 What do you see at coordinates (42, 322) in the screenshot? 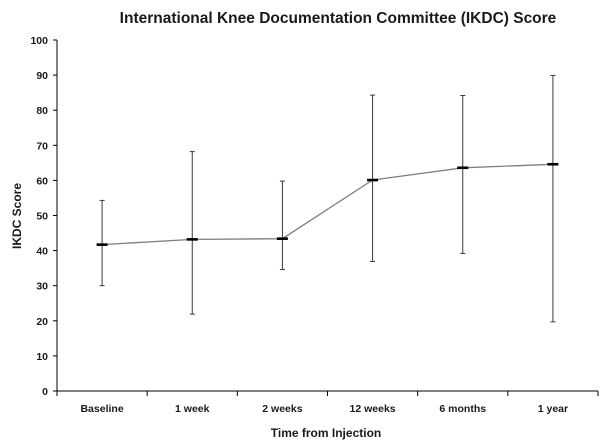
I see `y-tick-label: 20` at bounding box center [42, 322].